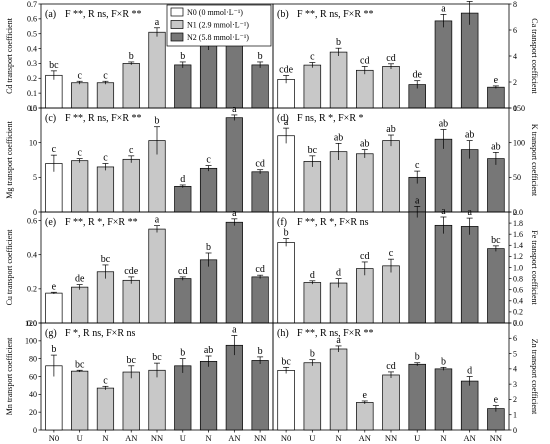 Image resolution: width=550 pixels, height=444 pixels. Describe the element at coordinates (417, 438) in the screenshot. I see `x-category-label: U` at that location.